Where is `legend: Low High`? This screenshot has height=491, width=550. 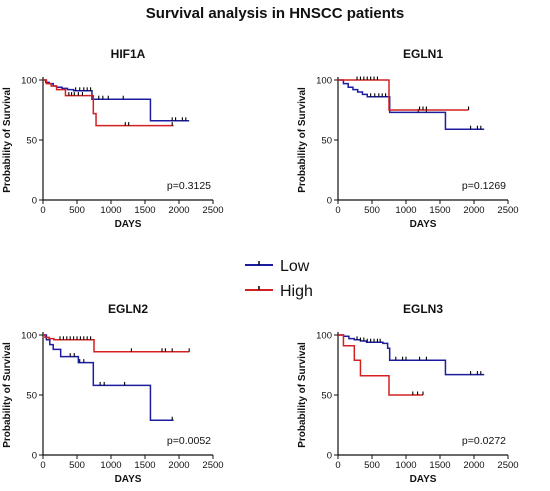
legend: Low High is located at coordinates (279, 279).